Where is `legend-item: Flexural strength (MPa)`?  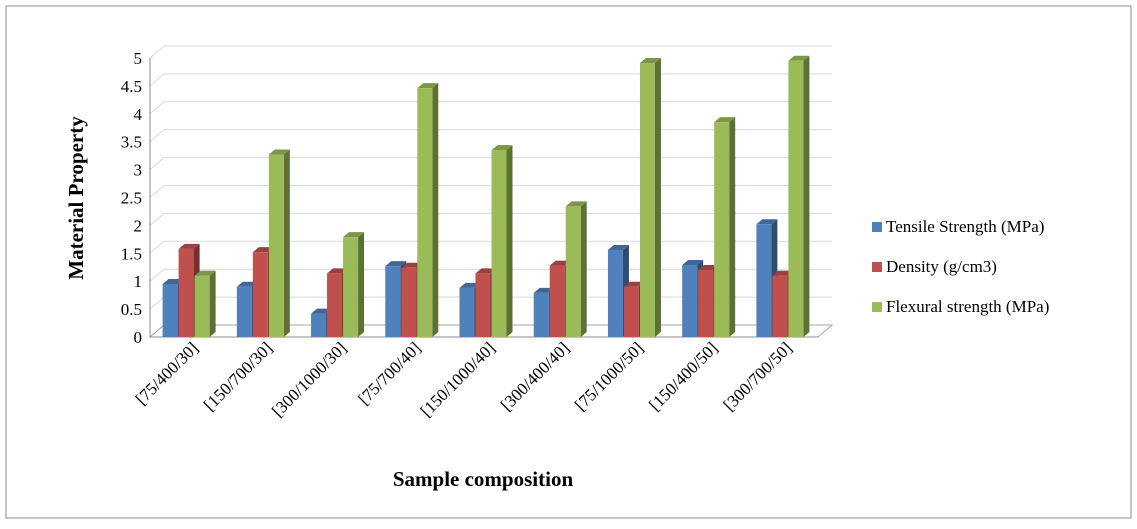
legend-item: Flexural strength (MPa) is located at coordinates (960, 306).